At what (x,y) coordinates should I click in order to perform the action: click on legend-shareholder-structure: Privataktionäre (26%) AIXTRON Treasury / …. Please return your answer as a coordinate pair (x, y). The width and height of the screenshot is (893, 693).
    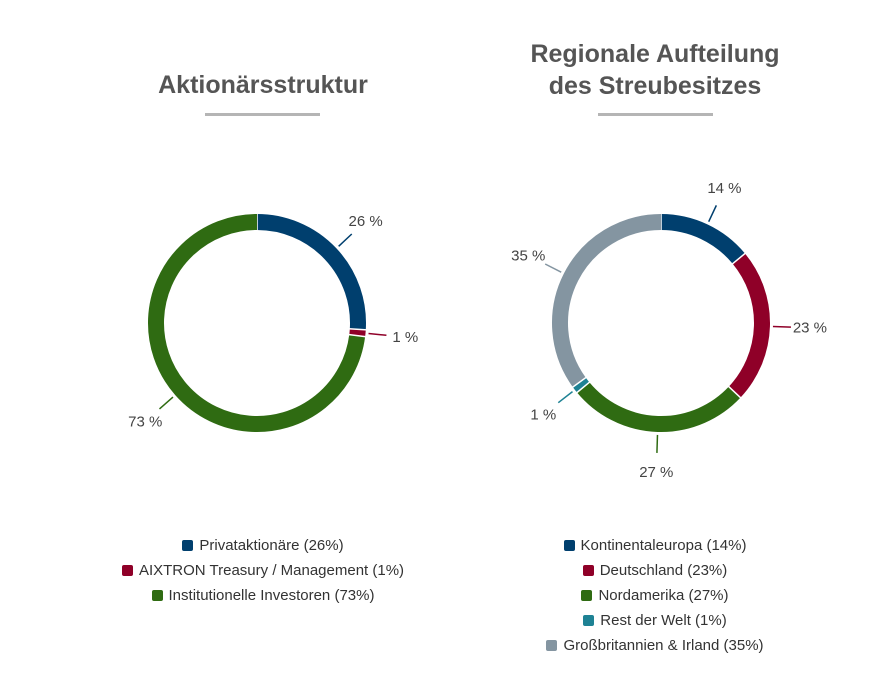
    Looking at the image, I should click on (263, 570).